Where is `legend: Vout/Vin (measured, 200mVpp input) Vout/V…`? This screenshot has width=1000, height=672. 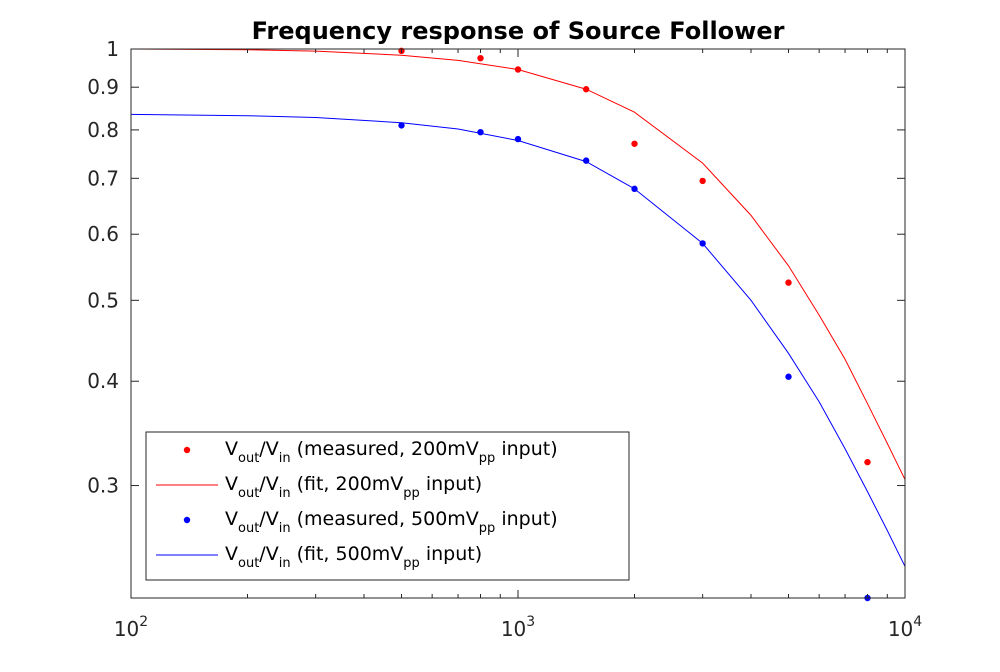 legend: Vout/Vin (measured, 200mVpp input) Vout/V… is located at coordinates (387, 506).